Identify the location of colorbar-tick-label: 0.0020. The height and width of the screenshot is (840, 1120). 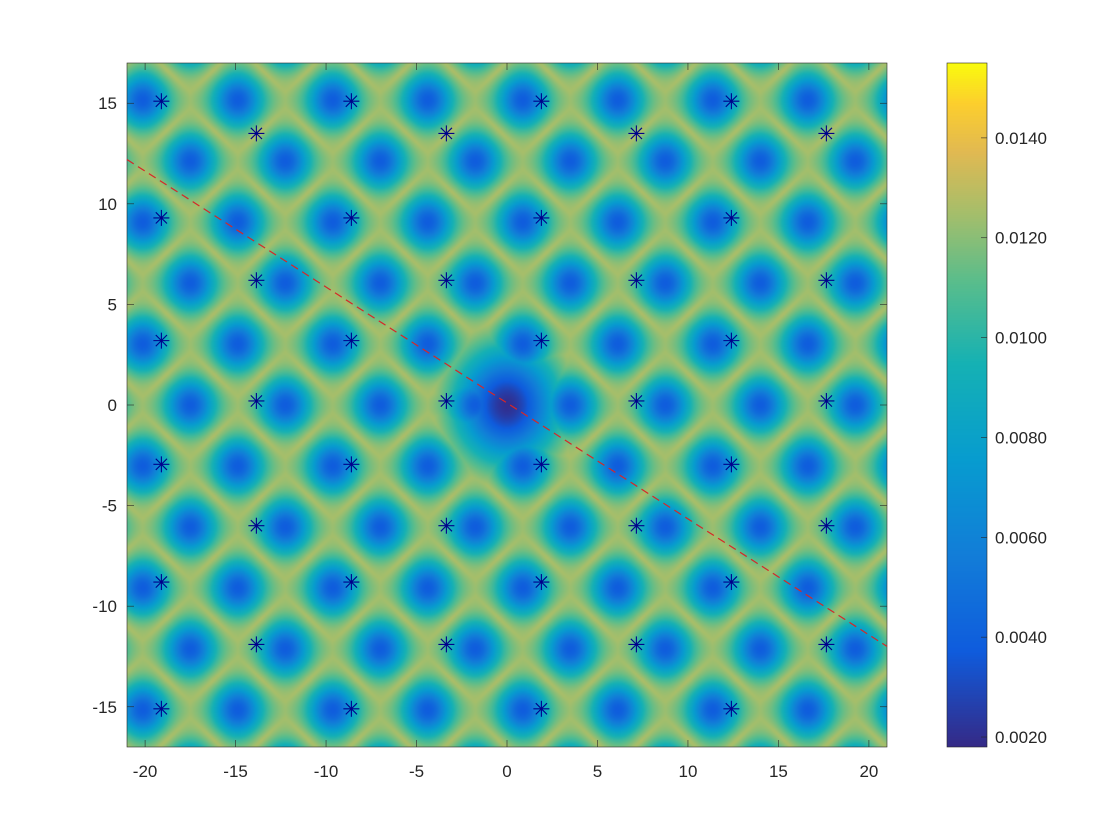
(1021, 737).